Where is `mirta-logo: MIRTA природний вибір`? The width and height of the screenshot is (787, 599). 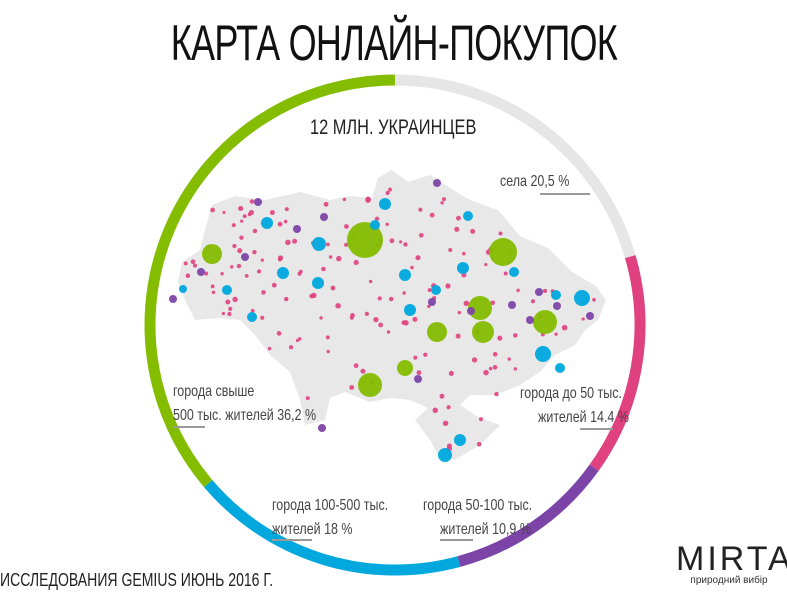 mirta-logo: MIRTA природний вибір is located at coordinates (731, 563).